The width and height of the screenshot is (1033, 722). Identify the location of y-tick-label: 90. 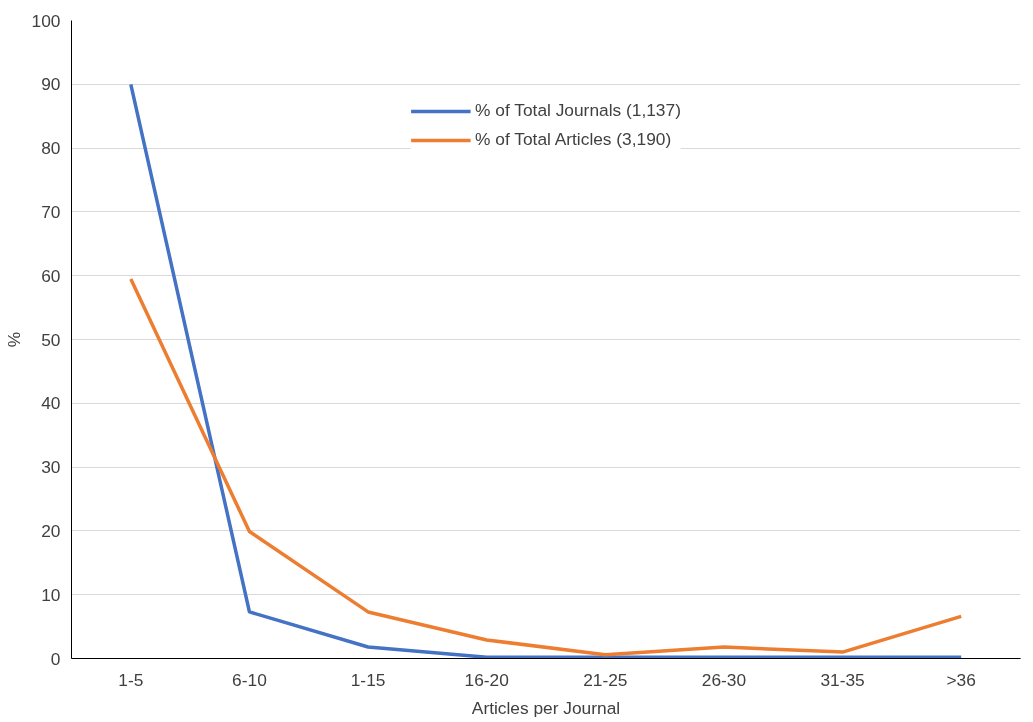
(51, 84).